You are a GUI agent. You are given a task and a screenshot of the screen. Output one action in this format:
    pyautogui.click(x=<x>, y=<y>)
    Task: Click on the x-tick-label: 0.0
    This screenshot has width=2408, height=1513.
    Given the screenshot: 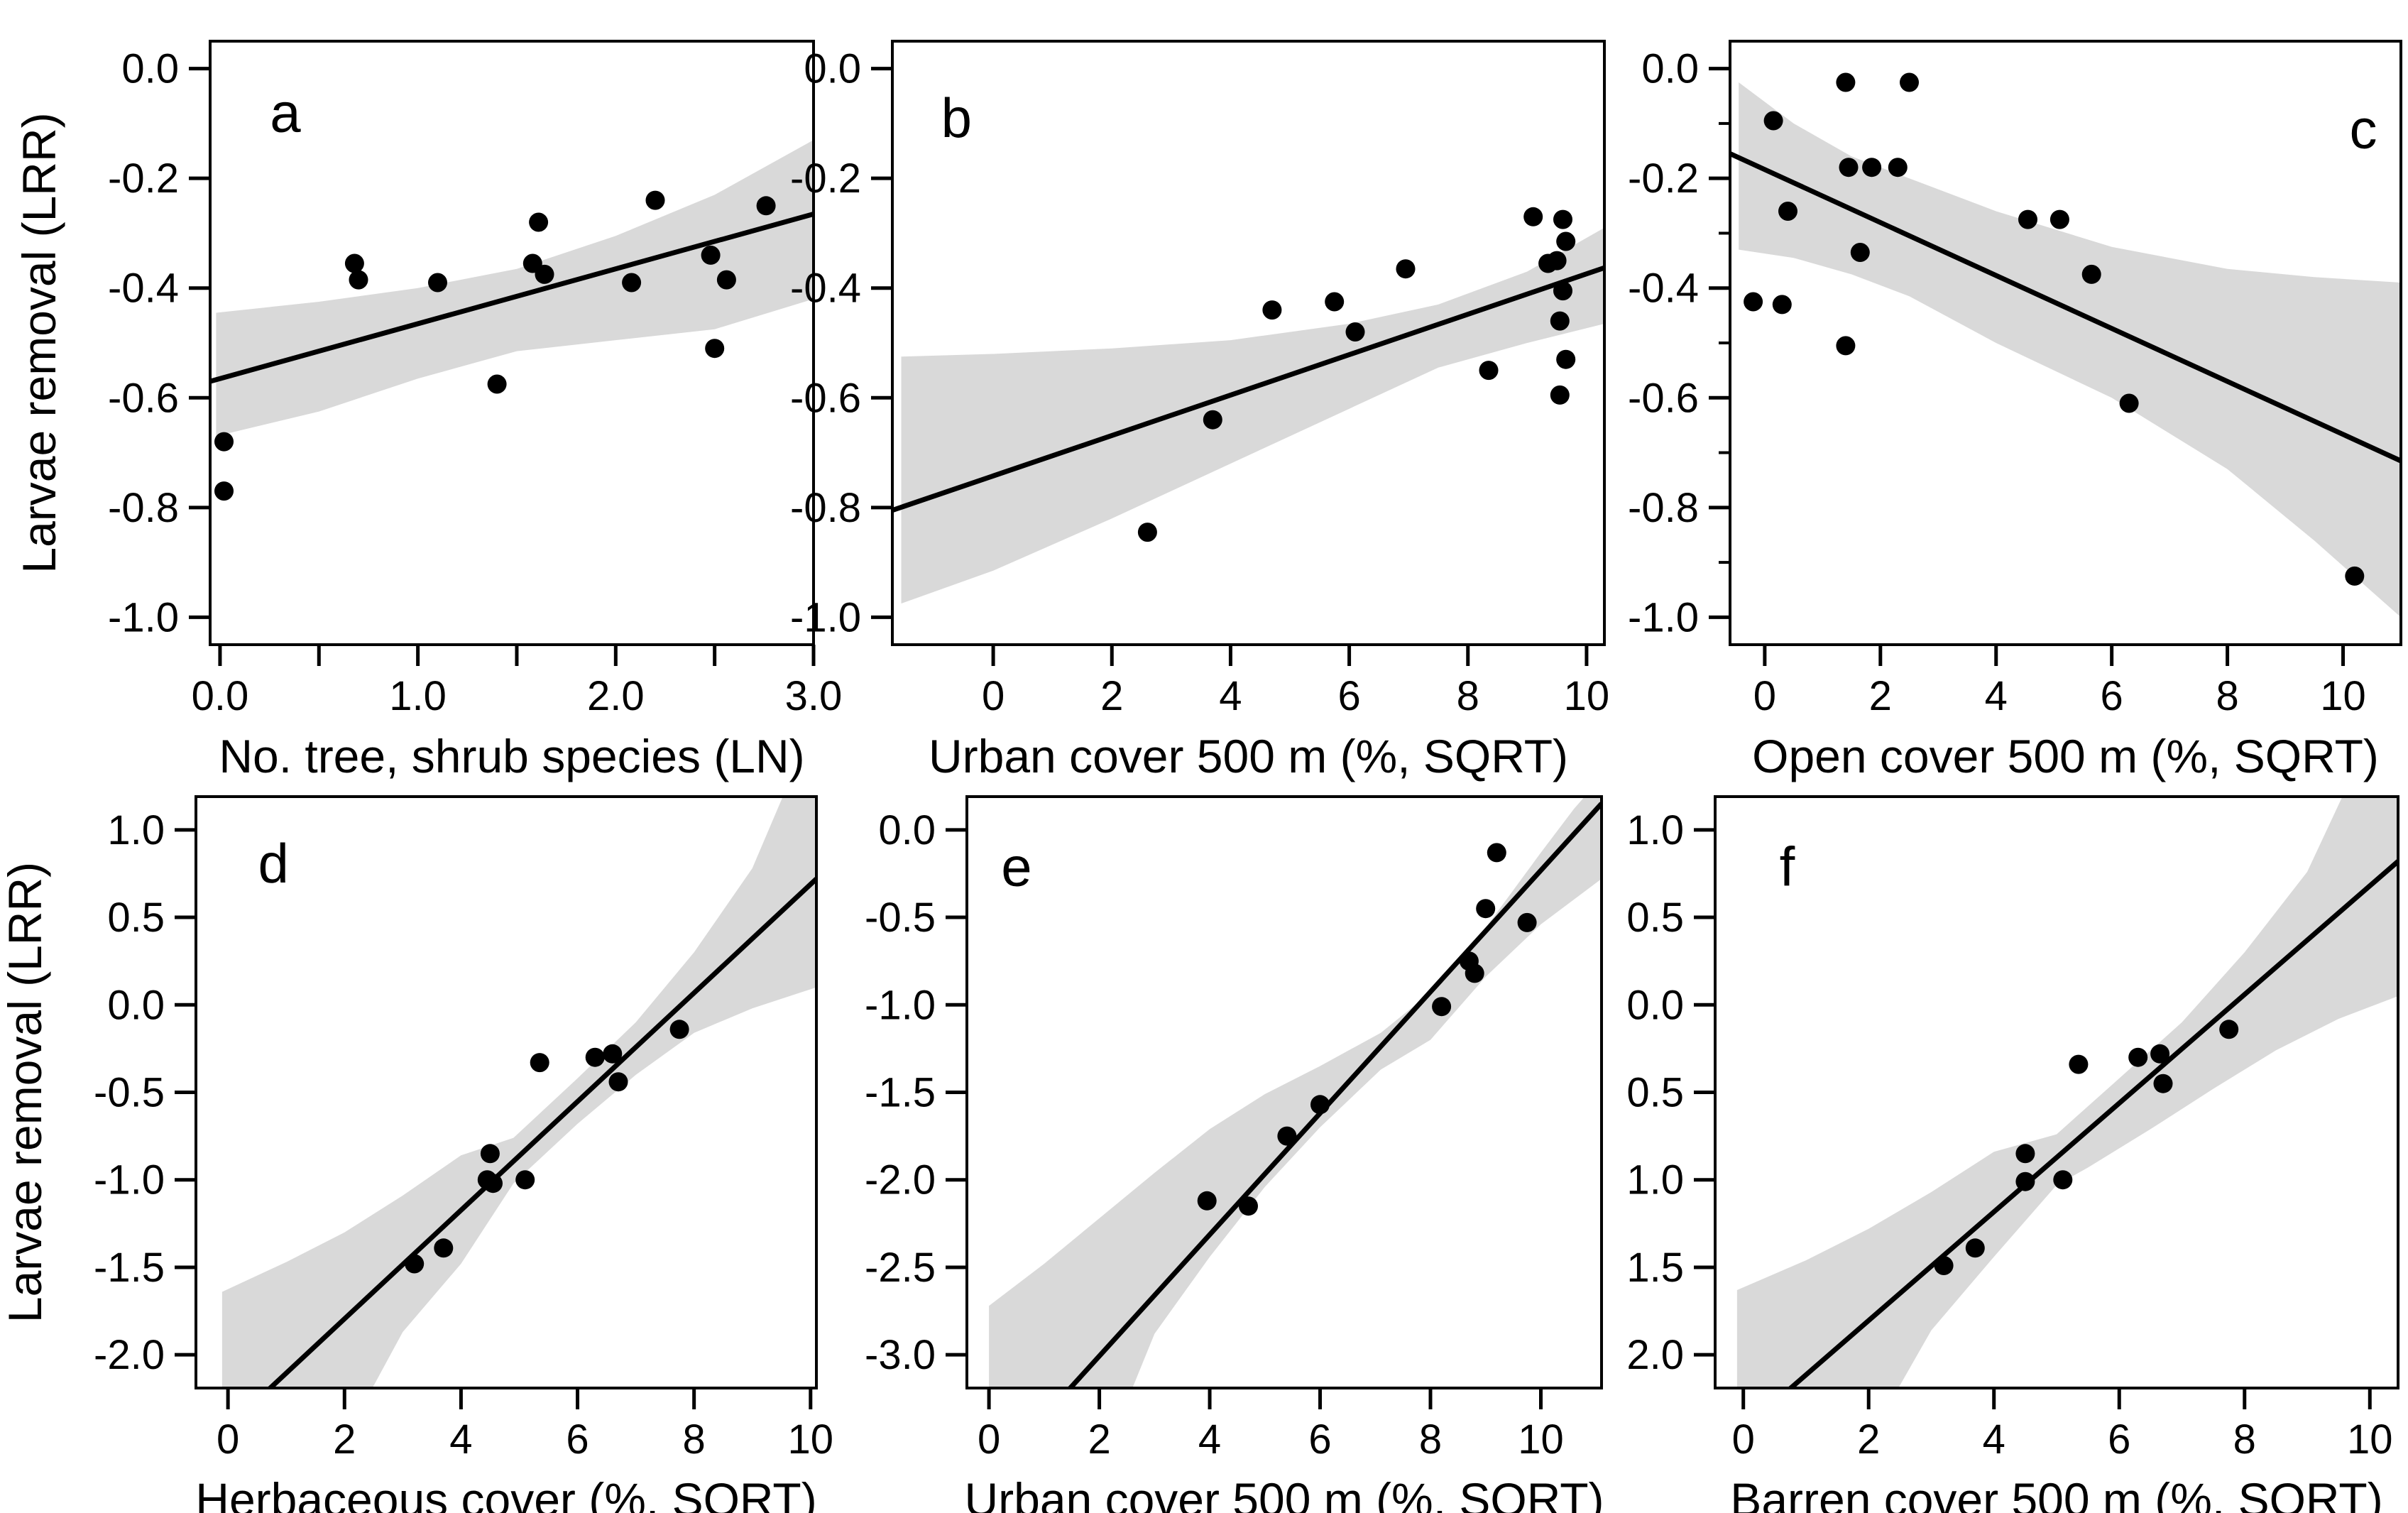 What is the action you would take?
    pyautogui.click(x=220, y=696)
    